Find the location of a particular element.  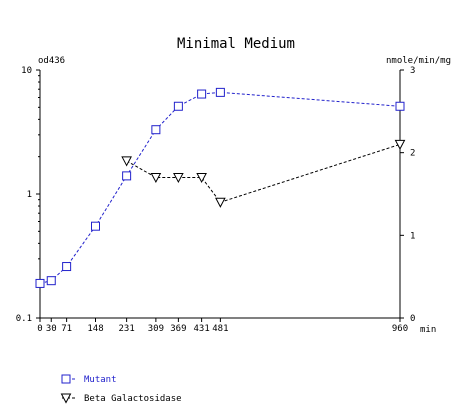

x-tick-label: 148 is located at coordinates (95, 329).